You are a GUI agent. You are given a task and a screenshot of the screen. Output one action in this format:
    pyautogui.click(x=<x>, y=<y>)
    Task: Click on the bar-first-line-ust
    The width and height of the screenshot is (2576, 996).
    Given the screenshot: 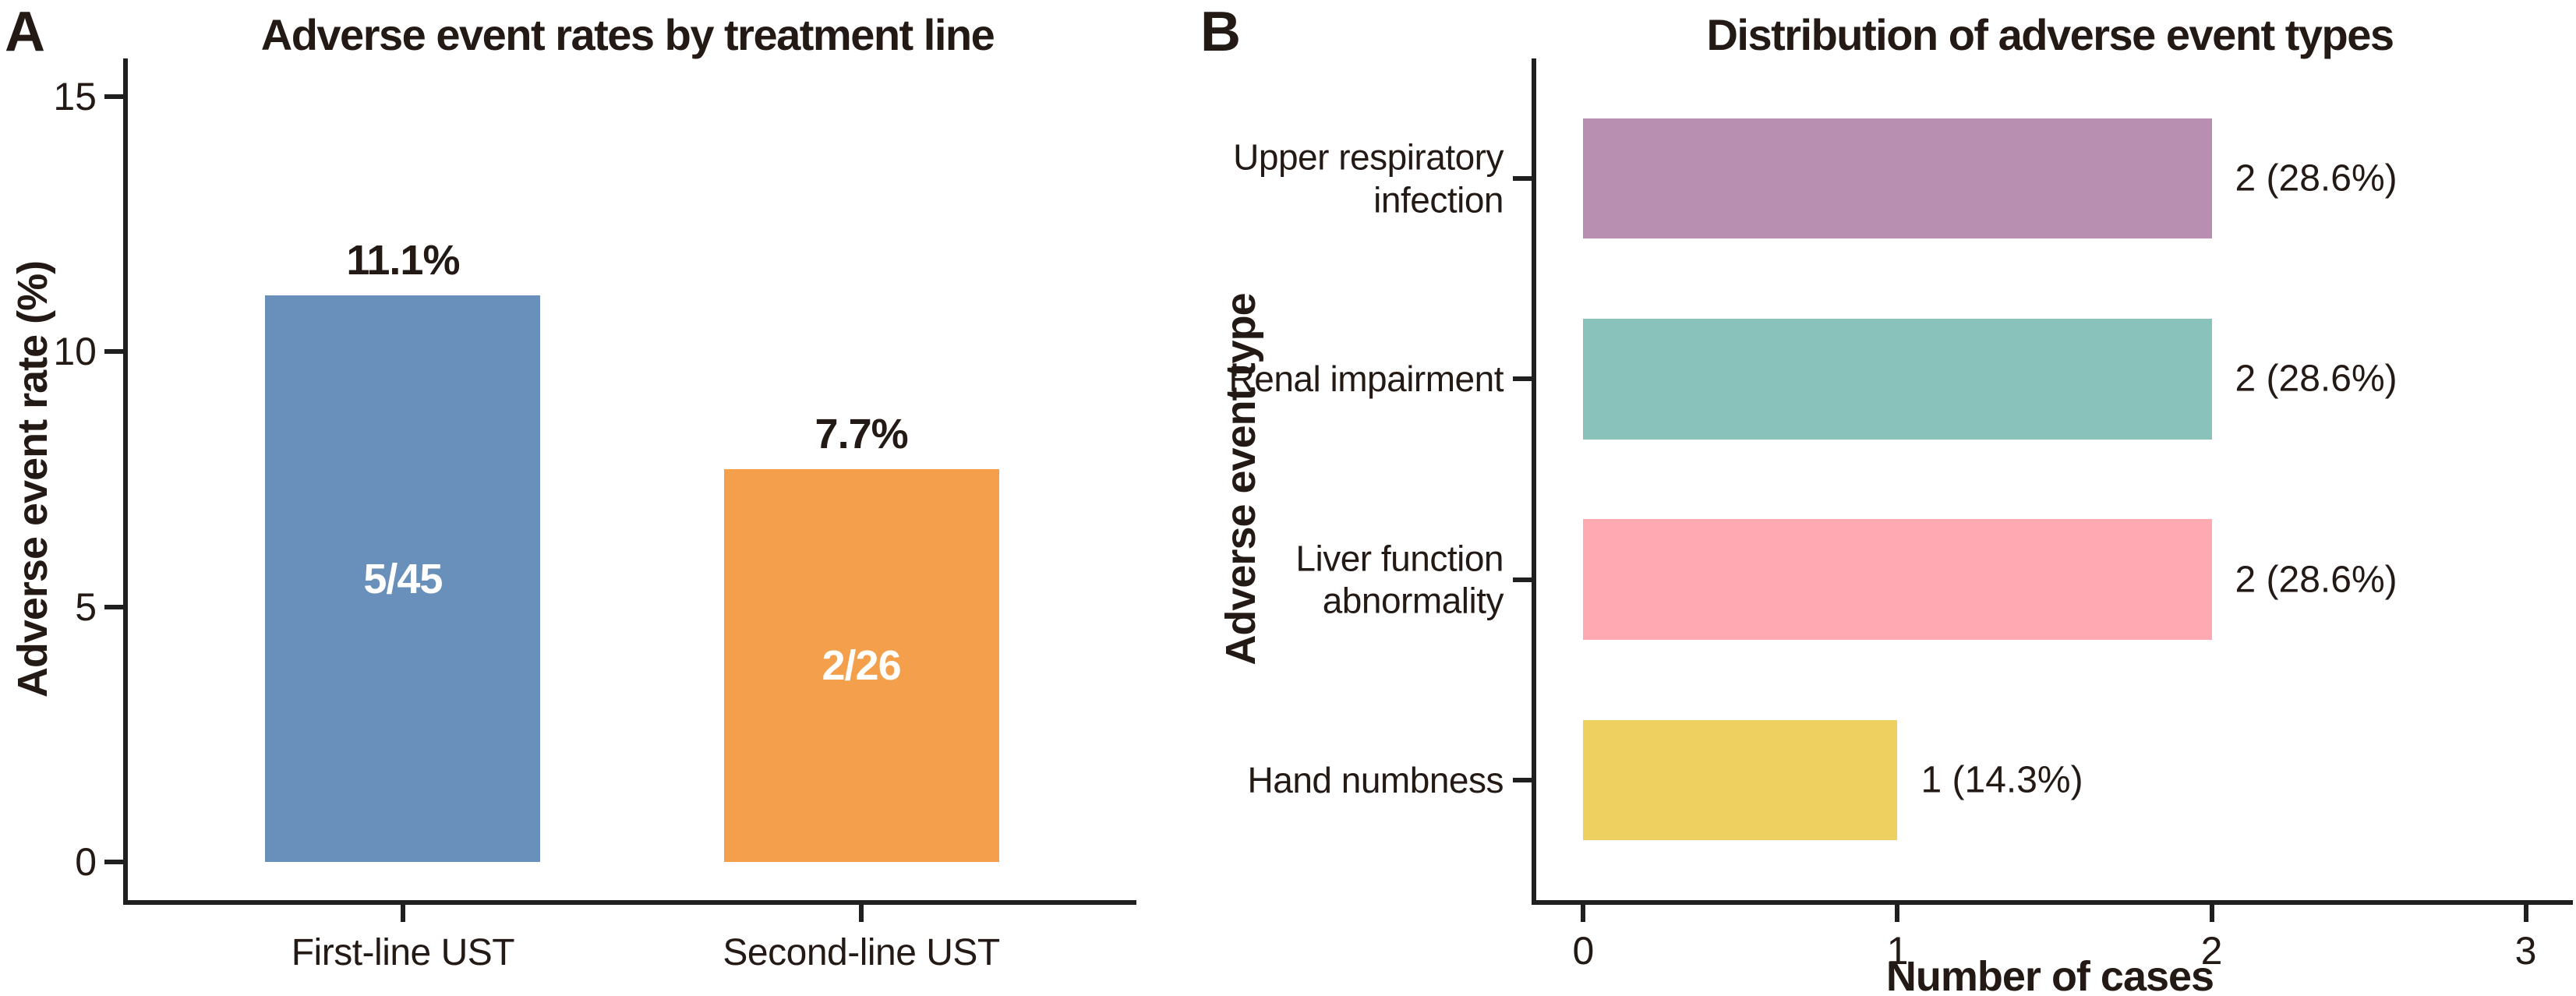 What is the action you would take?
    pyautogui.click(x=403, y=578)
    